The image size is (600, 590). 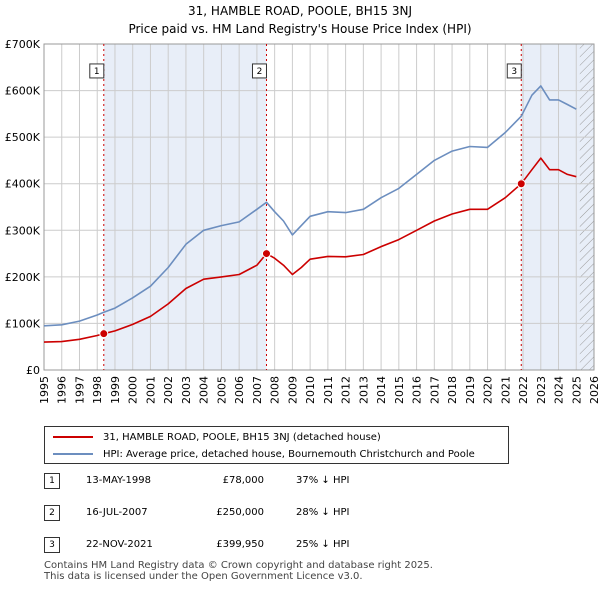 I want to click on sale-number-badge: 3, so click(x=52, y=545).